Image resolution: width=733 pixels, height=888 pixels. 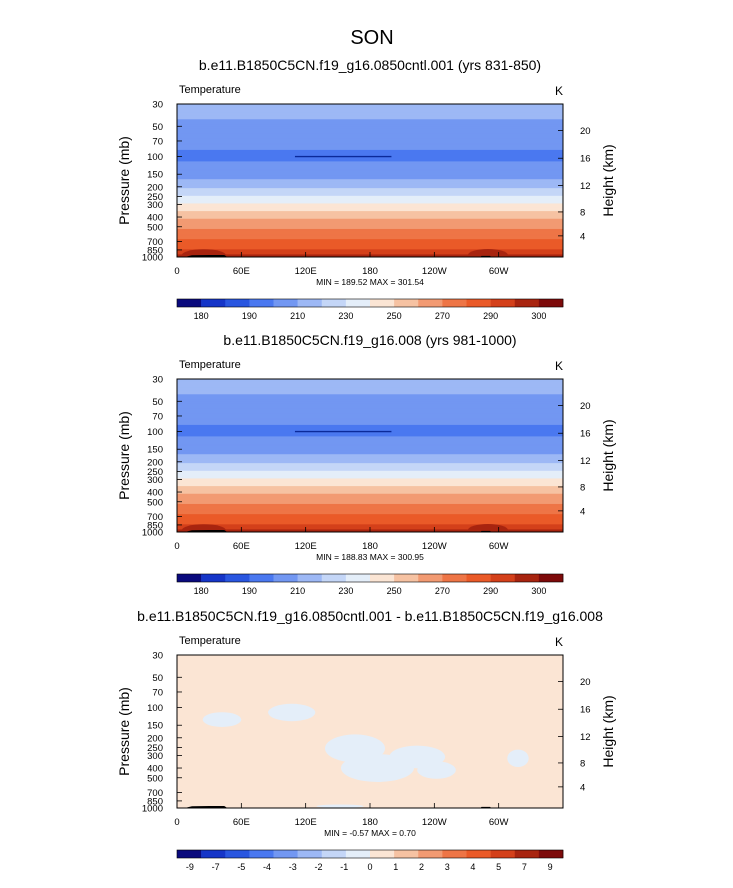 I want to click on y-tick-label: 30, so click(x=157, y=380).